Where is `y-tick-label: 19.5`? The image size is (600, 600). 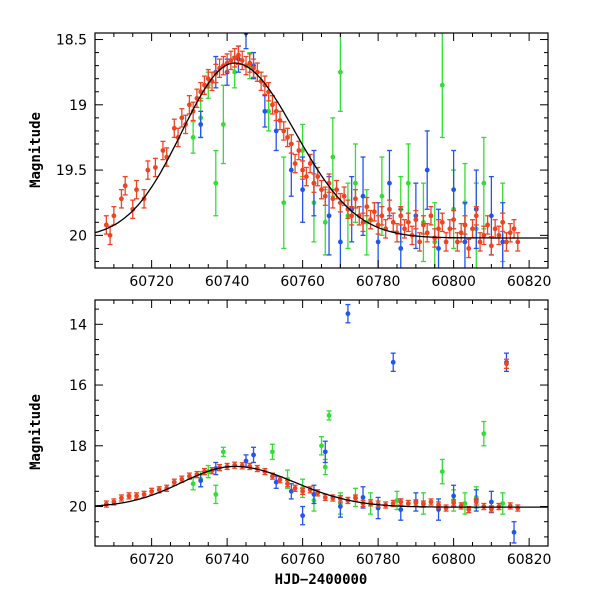
y-tick-label: 19.5 is located at coordinates (71, 171).